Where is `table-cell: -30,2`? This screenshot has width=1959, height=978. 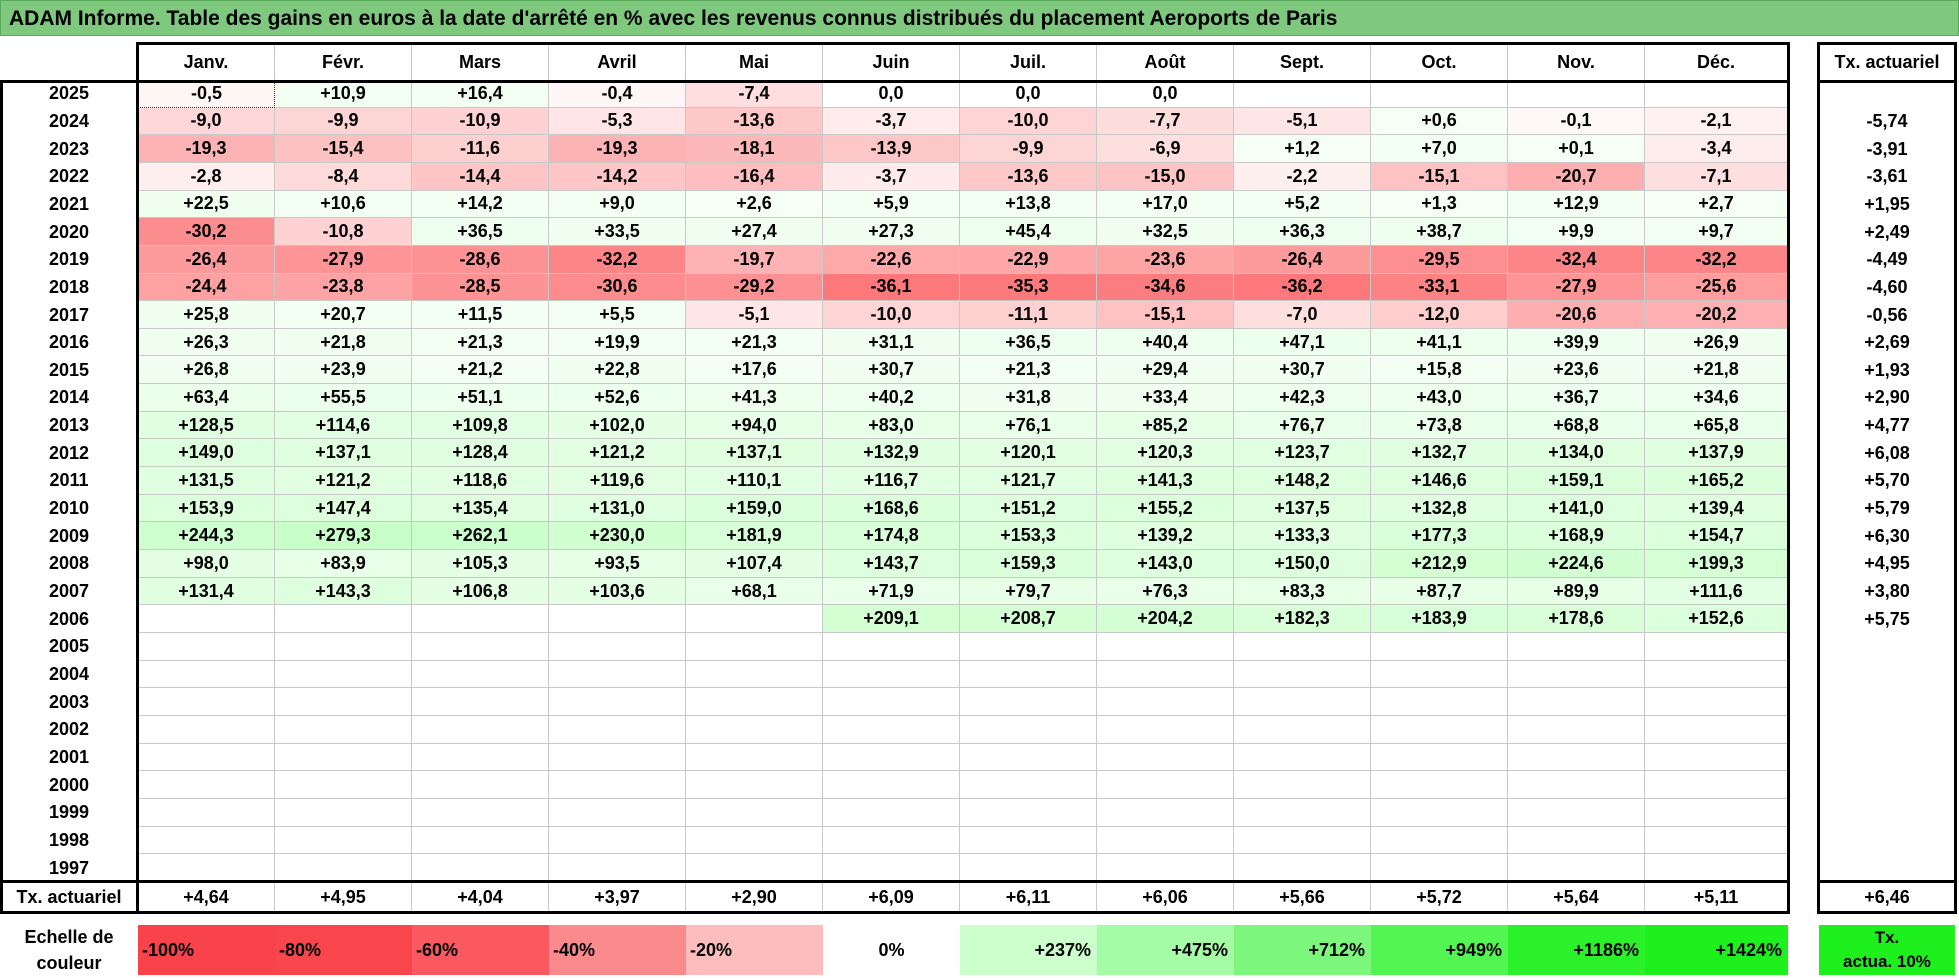 table-cell: -30,2 is located at coordinates (206, 232).